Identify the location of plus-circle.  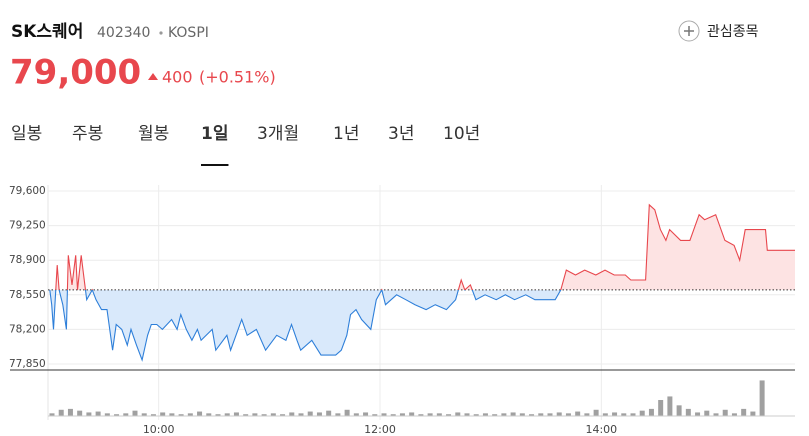
(689, 31).